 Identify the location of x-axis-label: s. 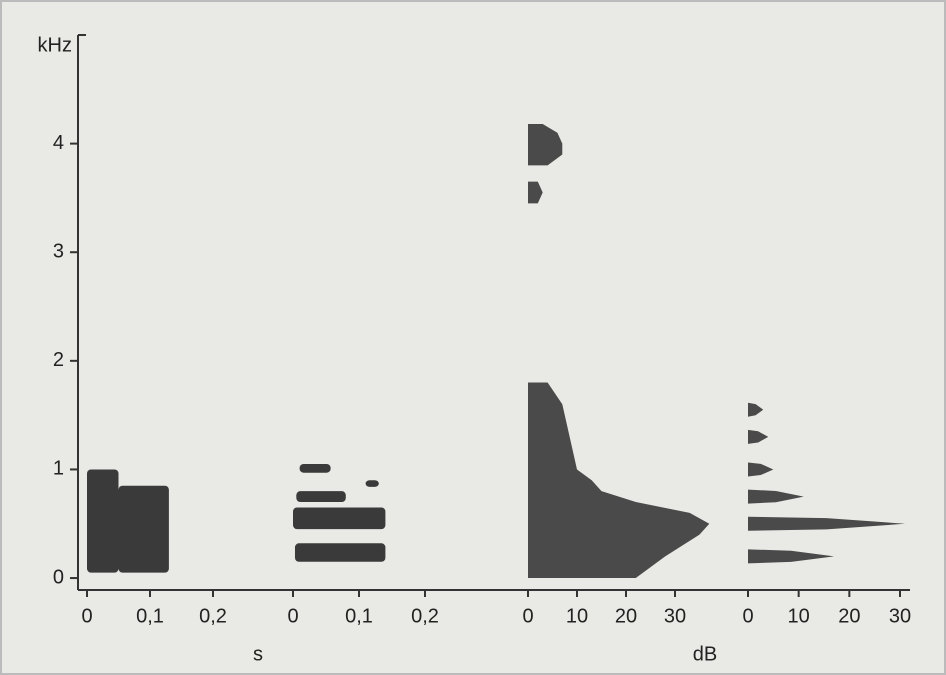
(258, 654).